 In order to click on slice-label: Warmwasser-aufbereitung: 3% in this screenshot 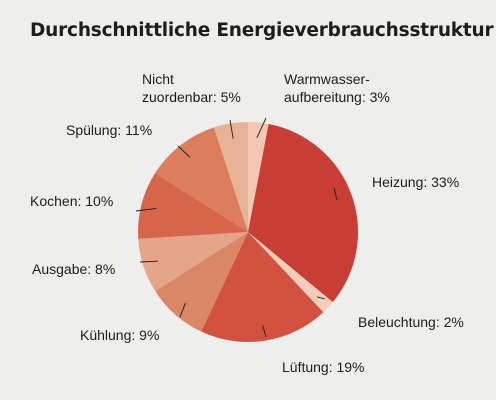, I will do `click(337, 88)`.